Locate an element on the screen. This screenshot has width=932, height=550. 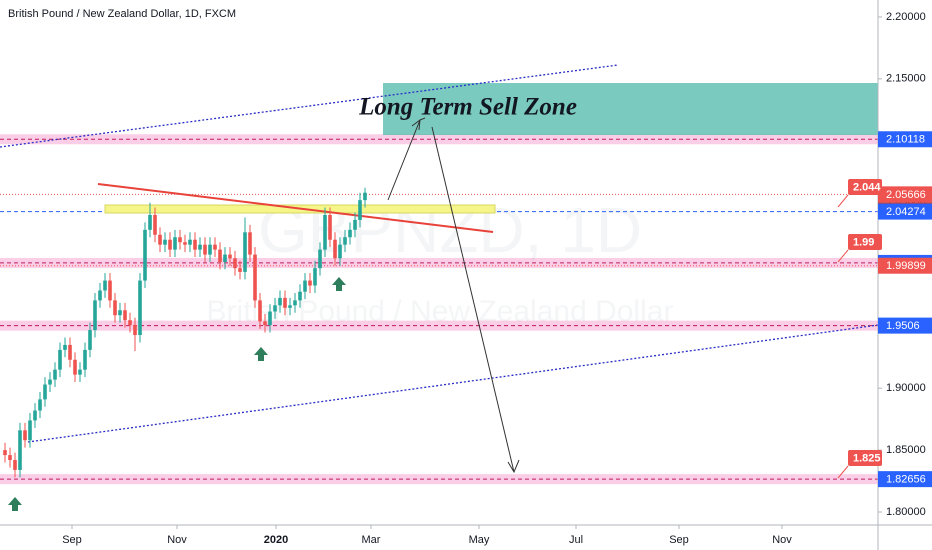
y-tick-label: 2.20000 is located at coordinates (906, 17).